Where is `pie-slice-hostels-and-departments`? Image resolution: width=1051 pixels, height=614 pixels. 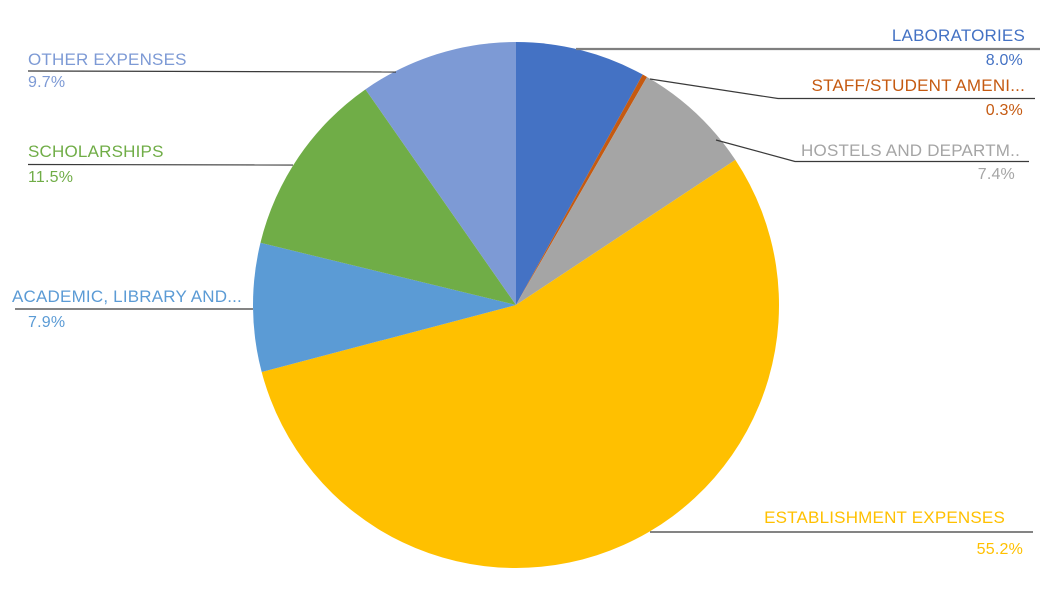
pie-slice-hostels-and-departments is located at coordinates (626, 191).